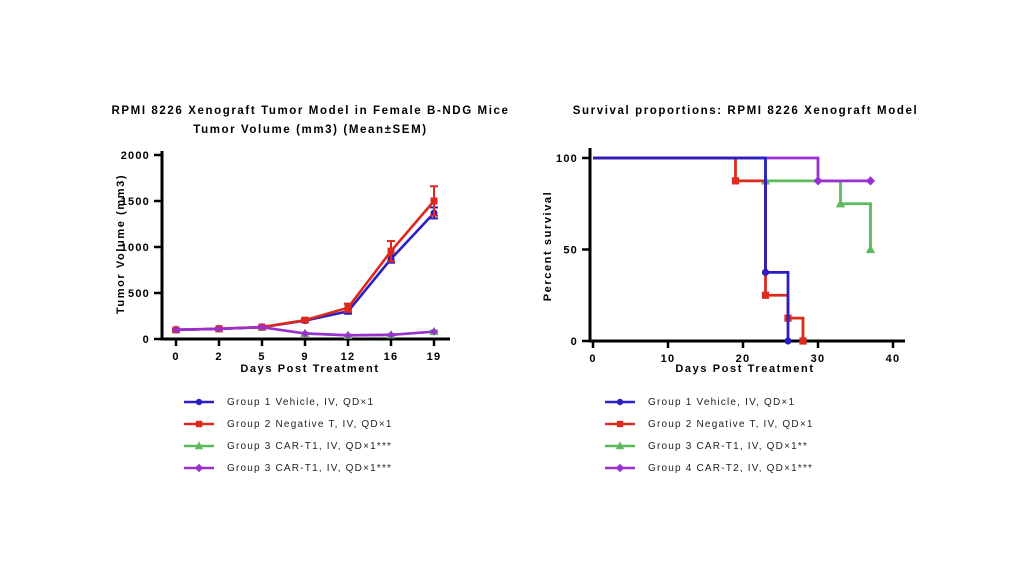 The height and width of the screenshot is (574, 1024). I want to click on tick-label: 1500, so click(135, 202).